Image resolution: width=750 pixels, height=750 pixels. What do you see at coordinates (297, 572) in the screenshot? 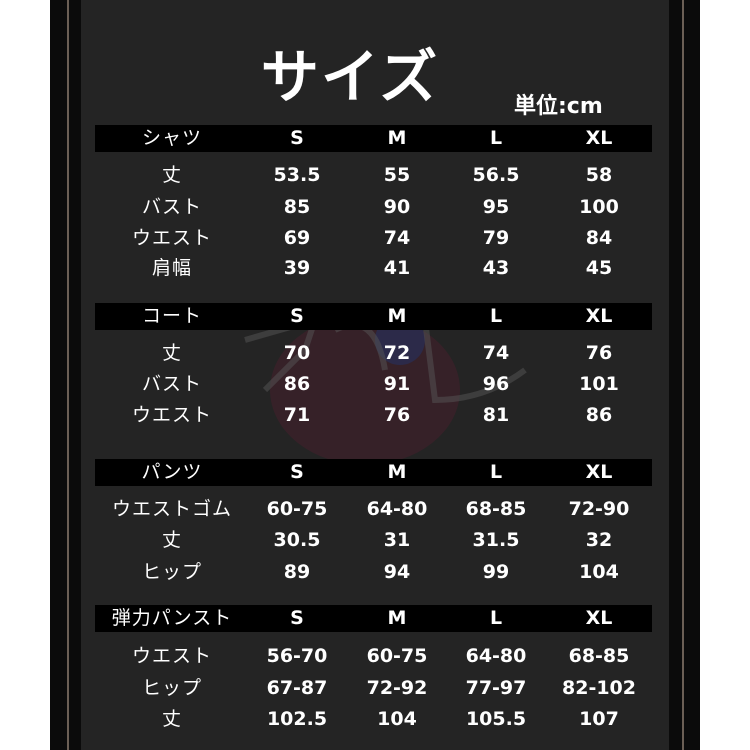
I see `measurement-value: 89` at bounding box center [297, 572].